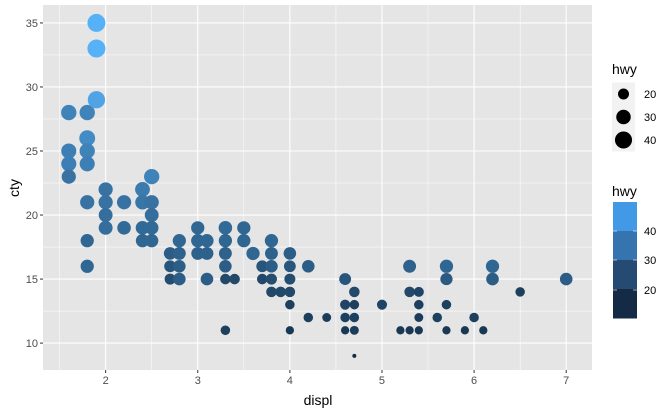 This screenshot has width=672, height=420. What do you see at coordinates (106, 381) in the screenshot?
I see `x-tick-label: 2` at bounding box center [106, 381].